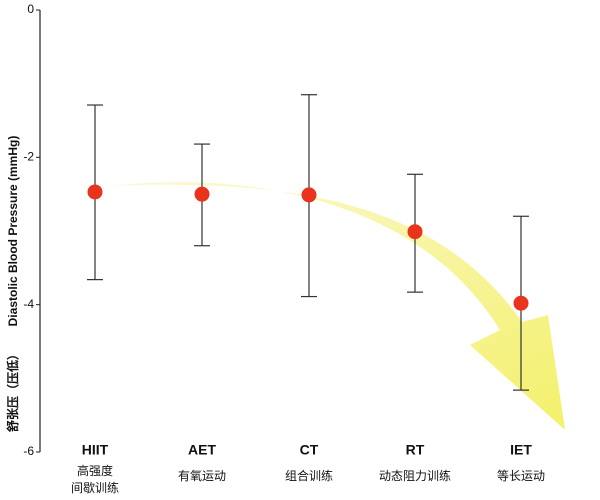 The height and width of the screenshot is (500, 600). Describe the element at coordinates (28, 304) in the screenshot. I see `y-tick-label: -4` at that location.